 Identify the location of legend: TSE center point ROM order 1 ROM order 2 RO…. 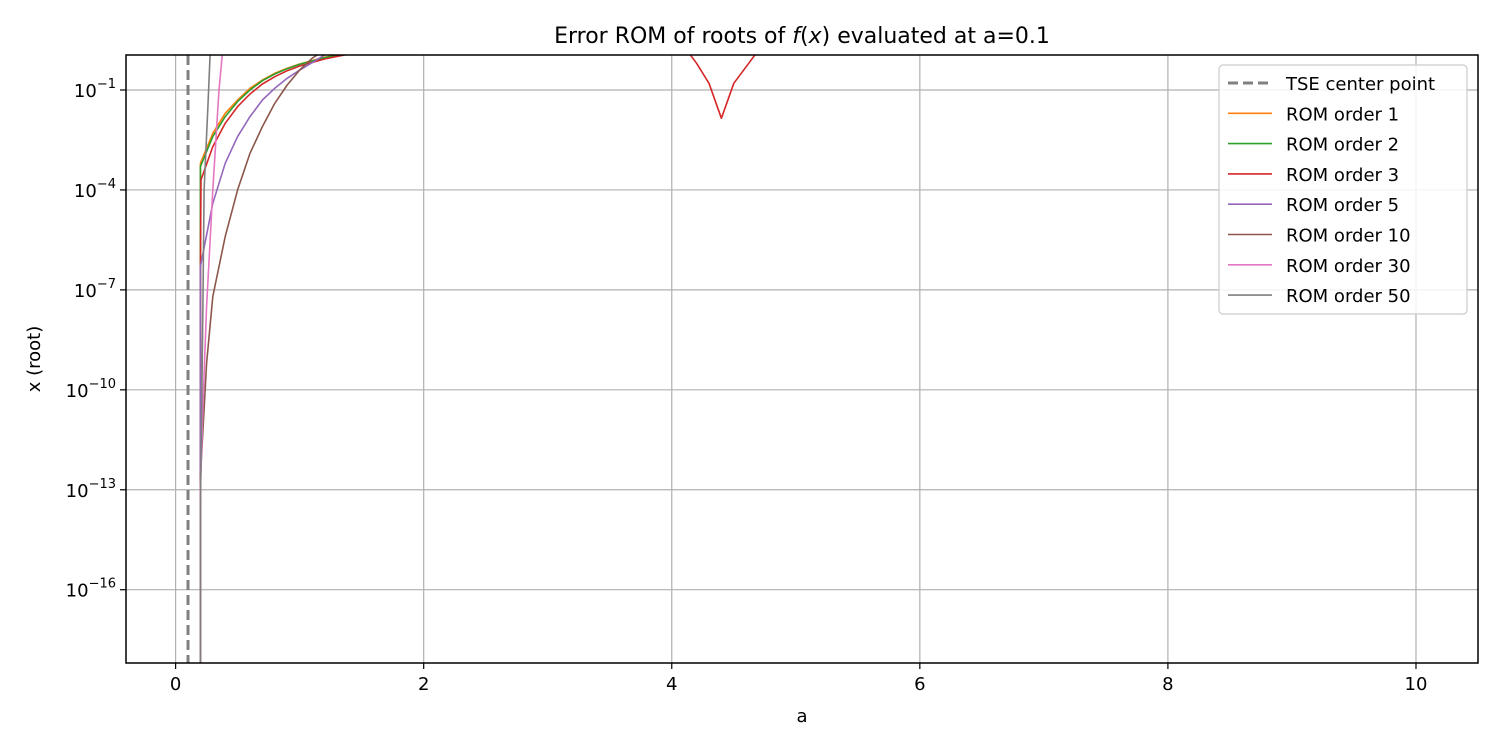
(1343, 189).